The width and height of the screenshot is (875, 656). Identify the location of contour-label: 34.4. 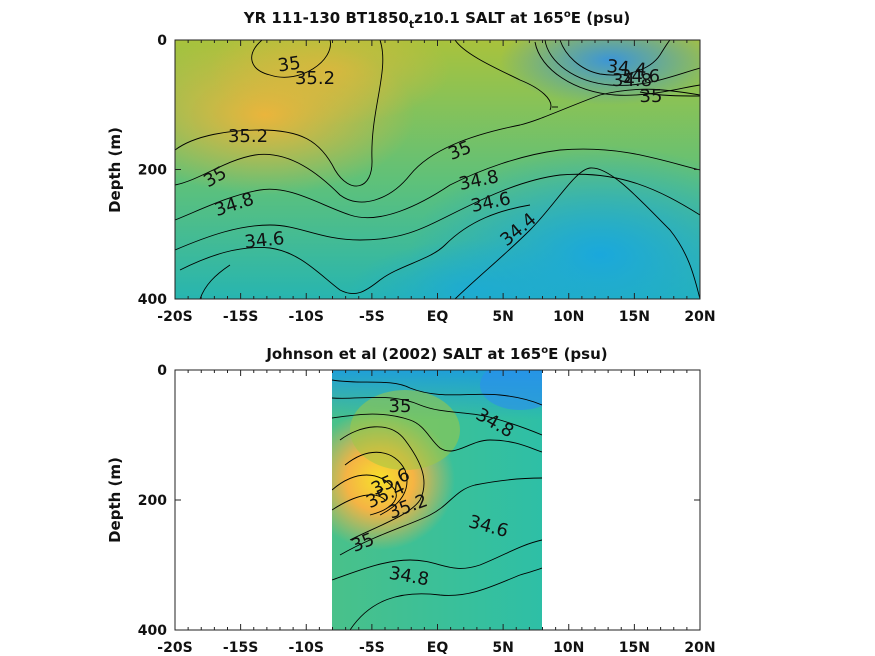
(627, 68).